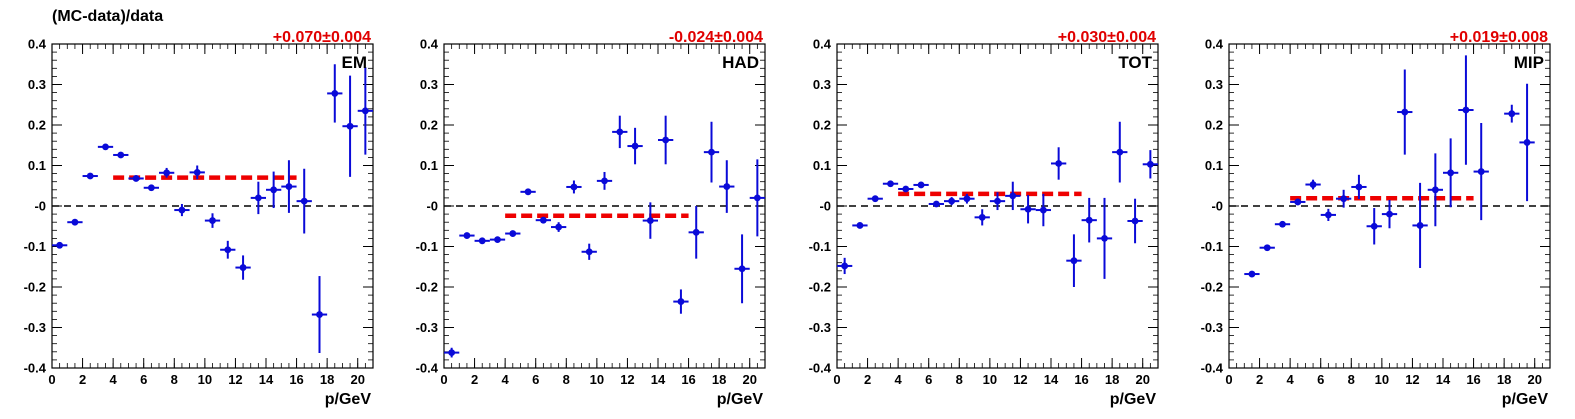 This screenshot has width=1575, height=419. What do you see at coordinates (867, 379) in the screenshot?
I see `x-tick-label: 2` at bounding box center [867, 379].